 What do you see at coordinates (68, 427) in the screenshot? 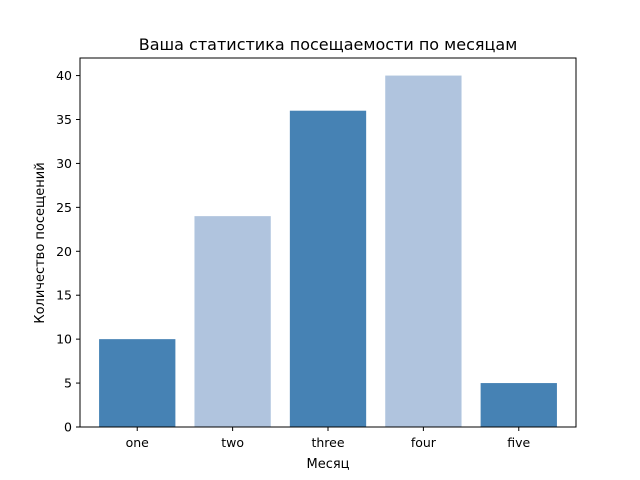
I see `y-tick-label: 0` at bounding box center [68, 427].